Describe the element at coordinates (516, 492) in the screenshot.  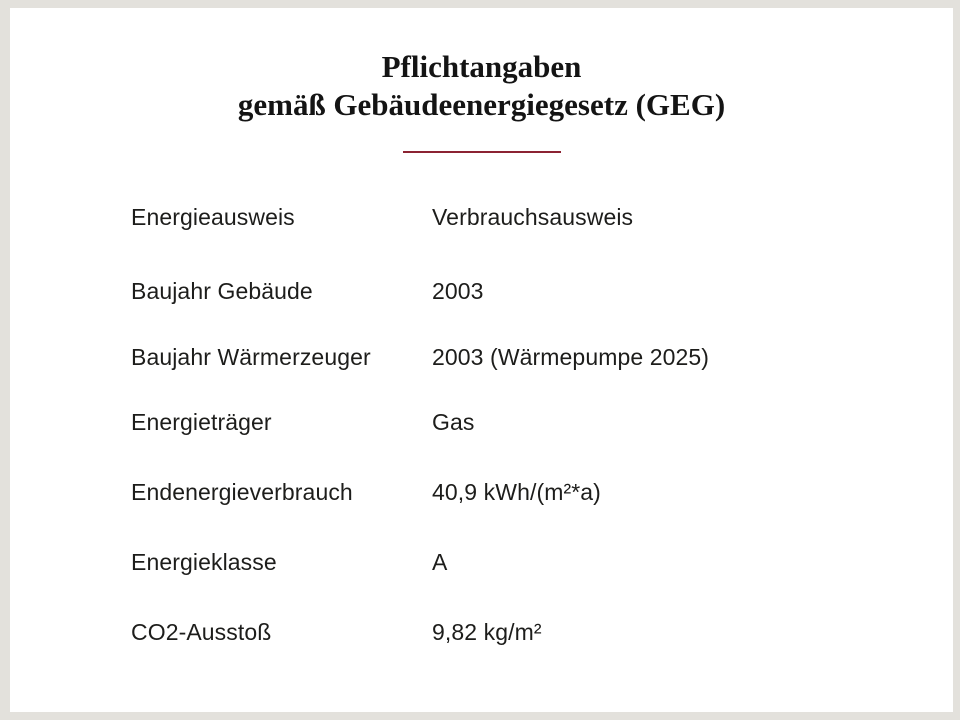
I see `spec-value: 40,9 kWh/(m²*a)` at that location.